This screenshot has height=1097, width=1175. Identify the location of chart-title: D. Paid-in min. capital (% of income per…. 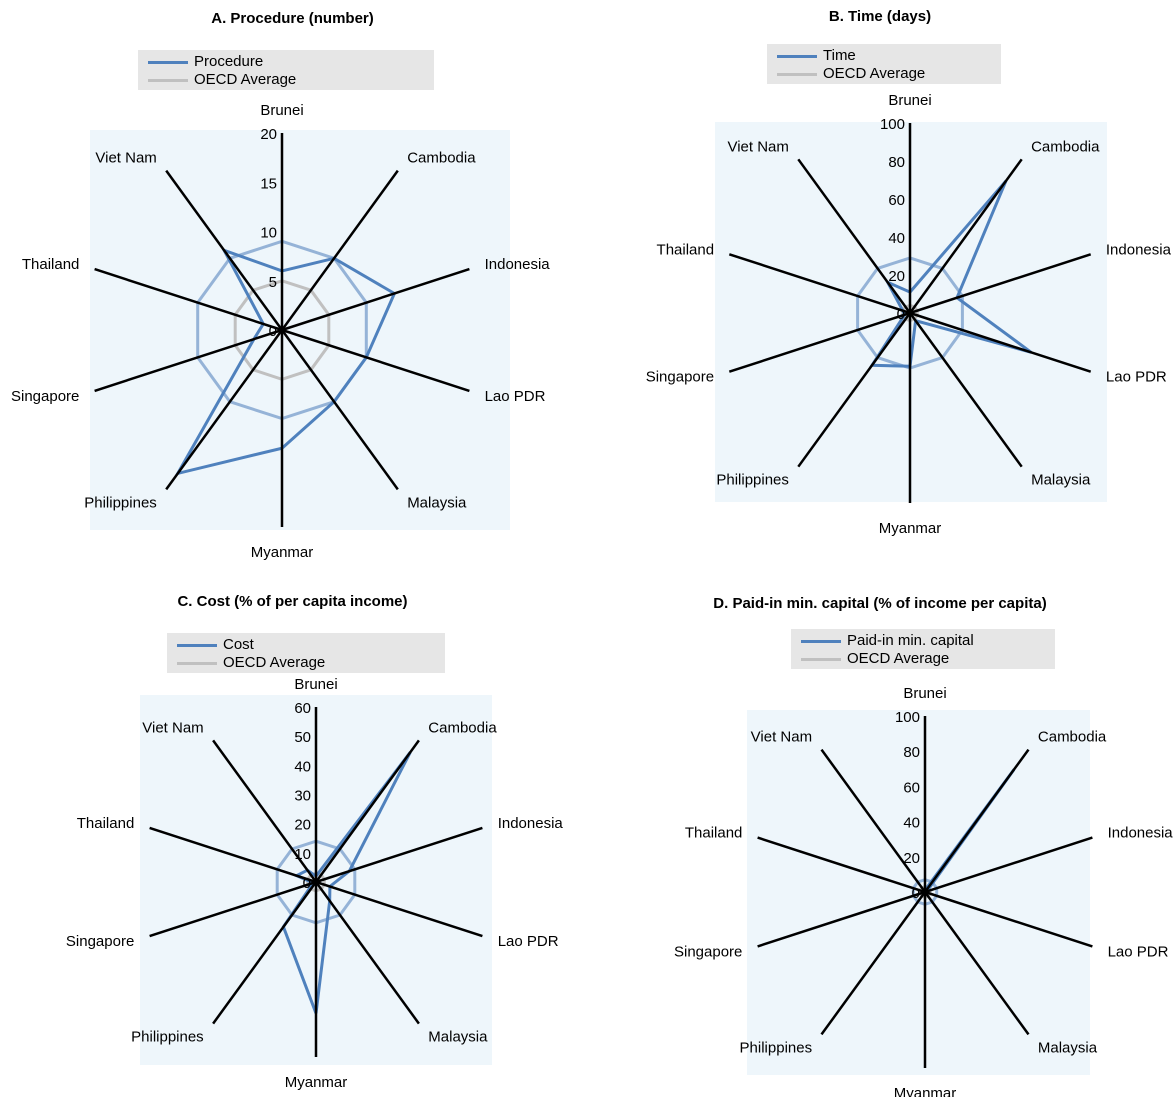
(880, 603).